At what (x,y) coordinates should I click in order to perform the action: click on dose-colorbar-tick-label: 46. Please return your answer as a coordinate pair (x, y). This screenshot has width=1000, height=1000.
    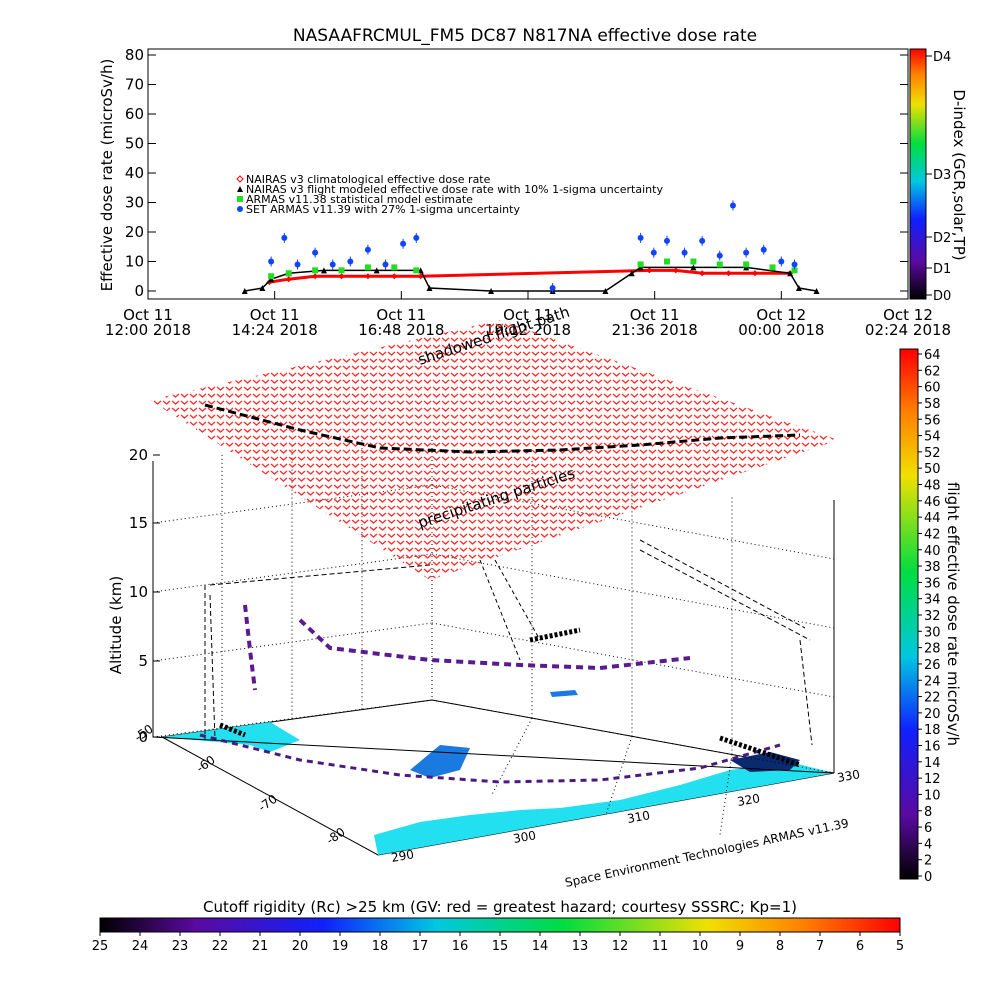
    Looking at the image, I should click on (932, 502).